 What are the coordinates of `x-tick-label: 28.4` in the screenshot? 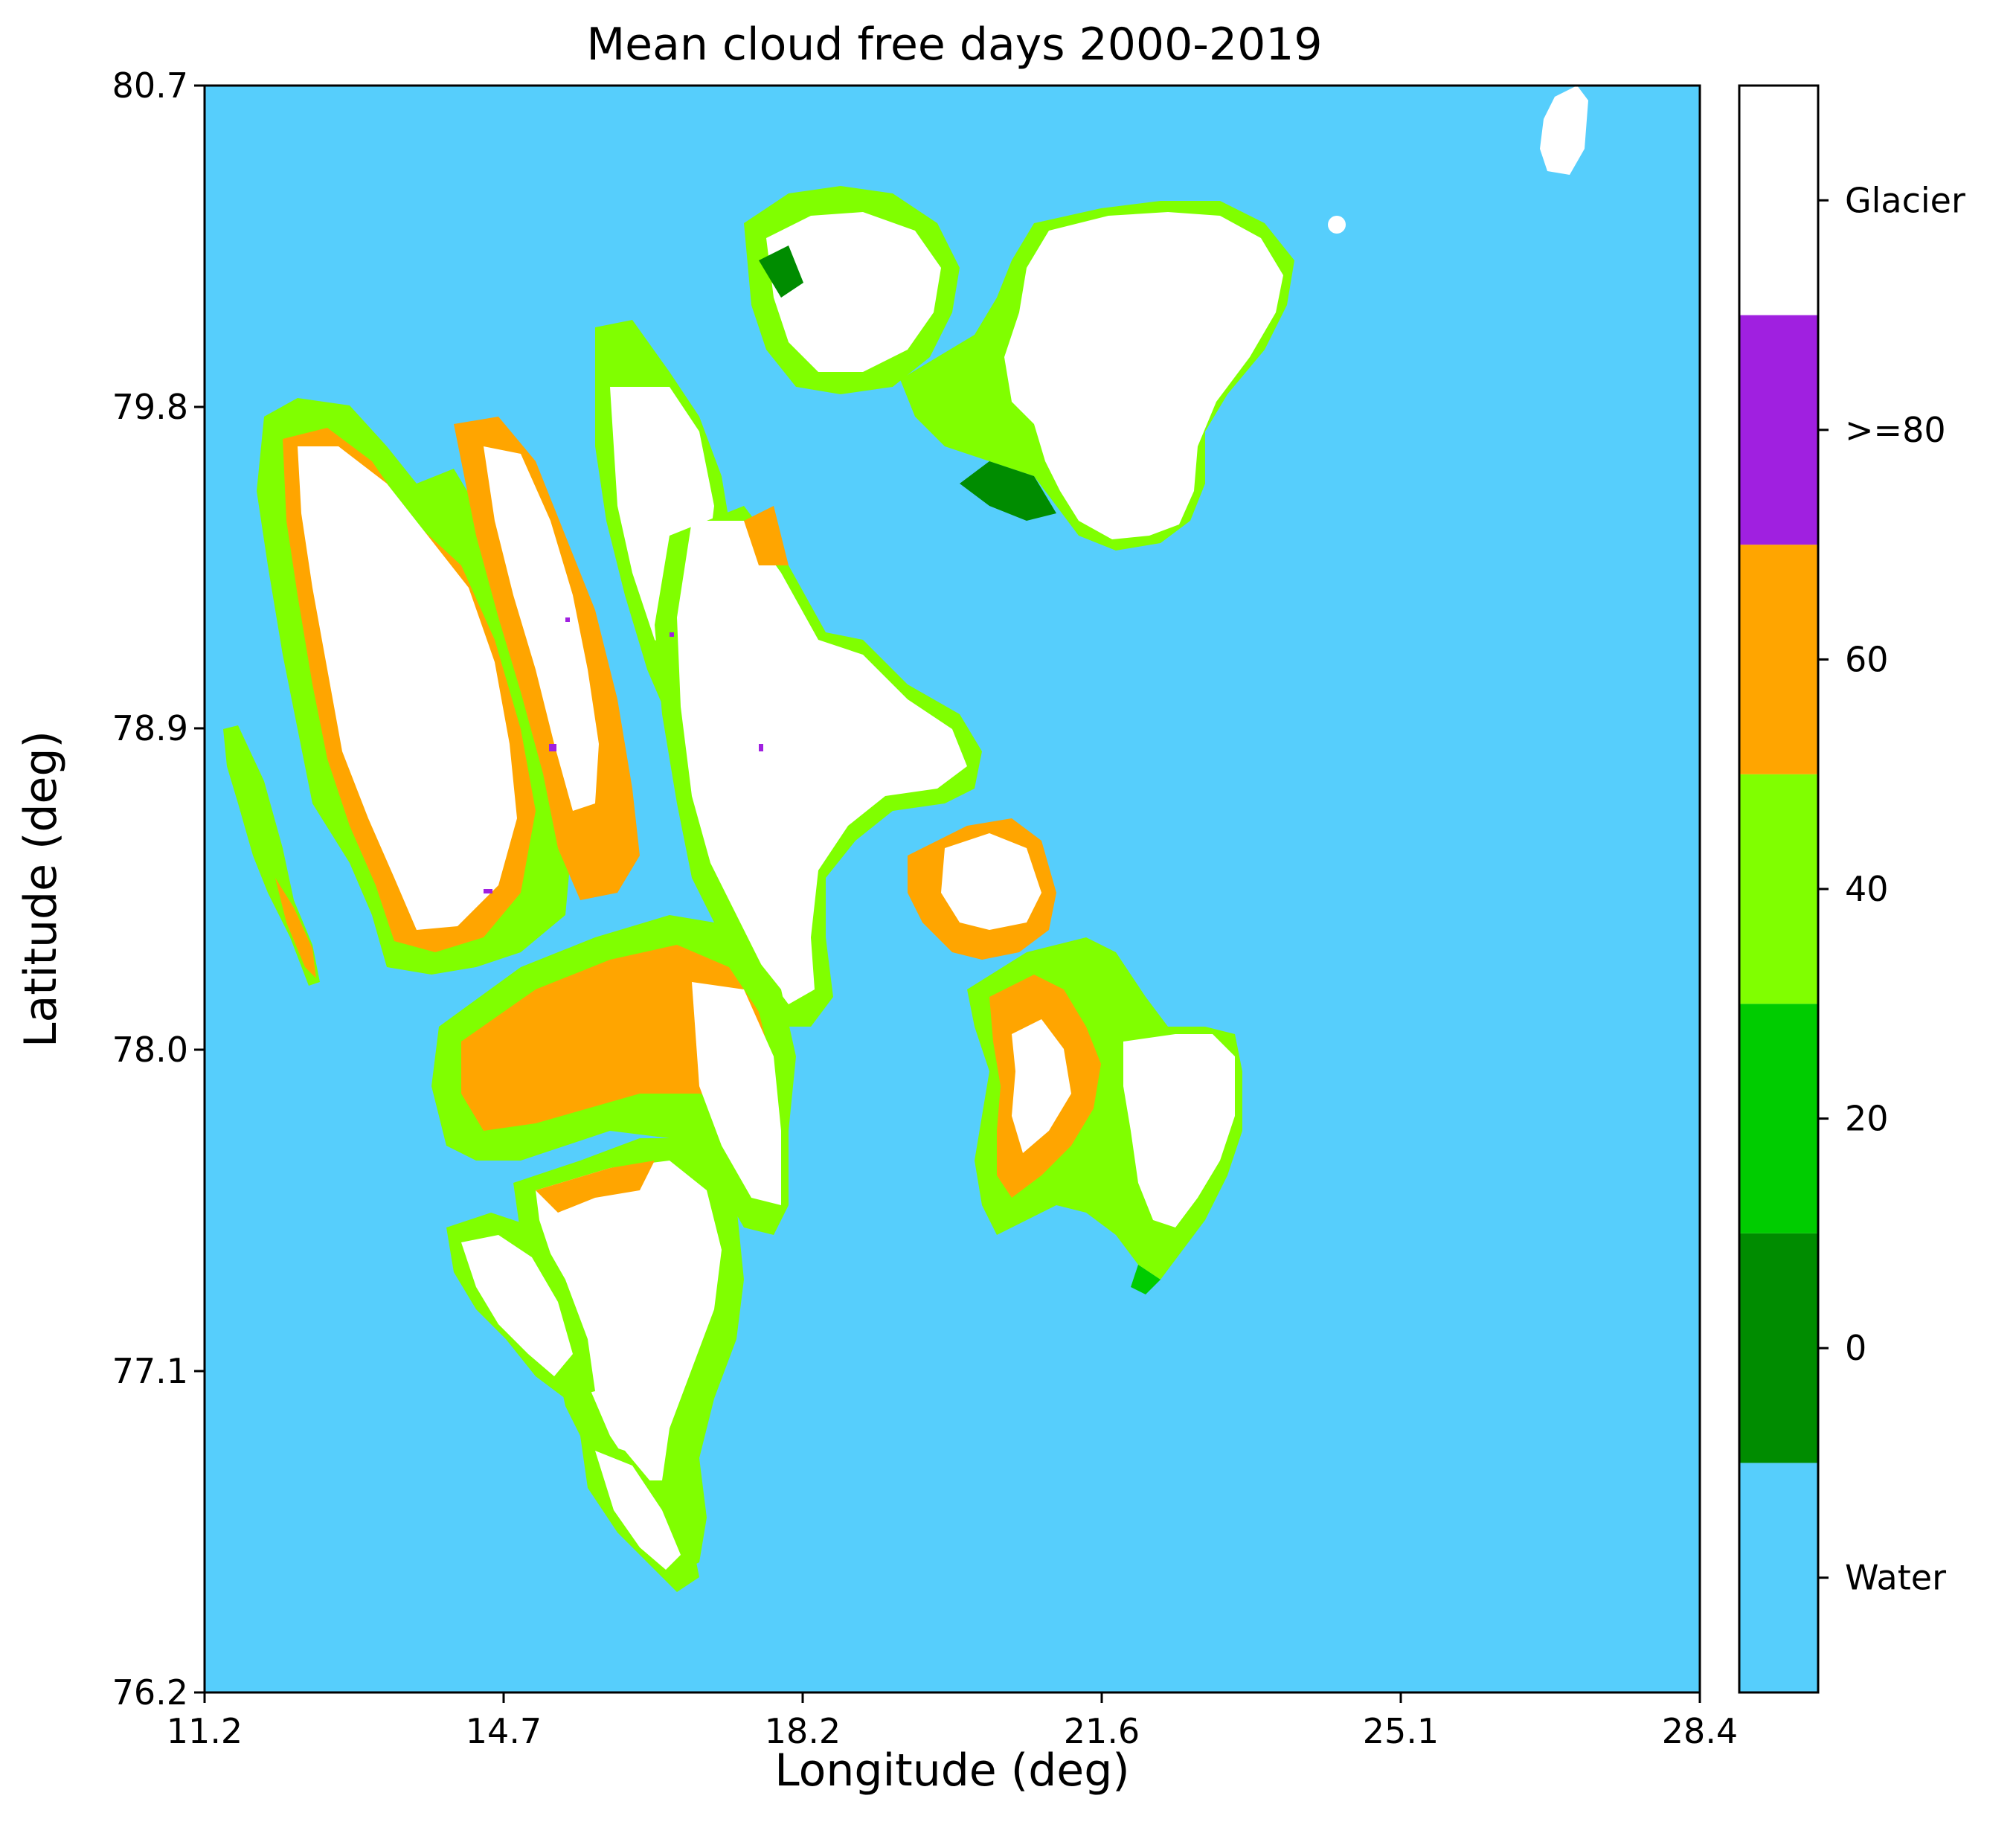 It's located at (1700, 1731).